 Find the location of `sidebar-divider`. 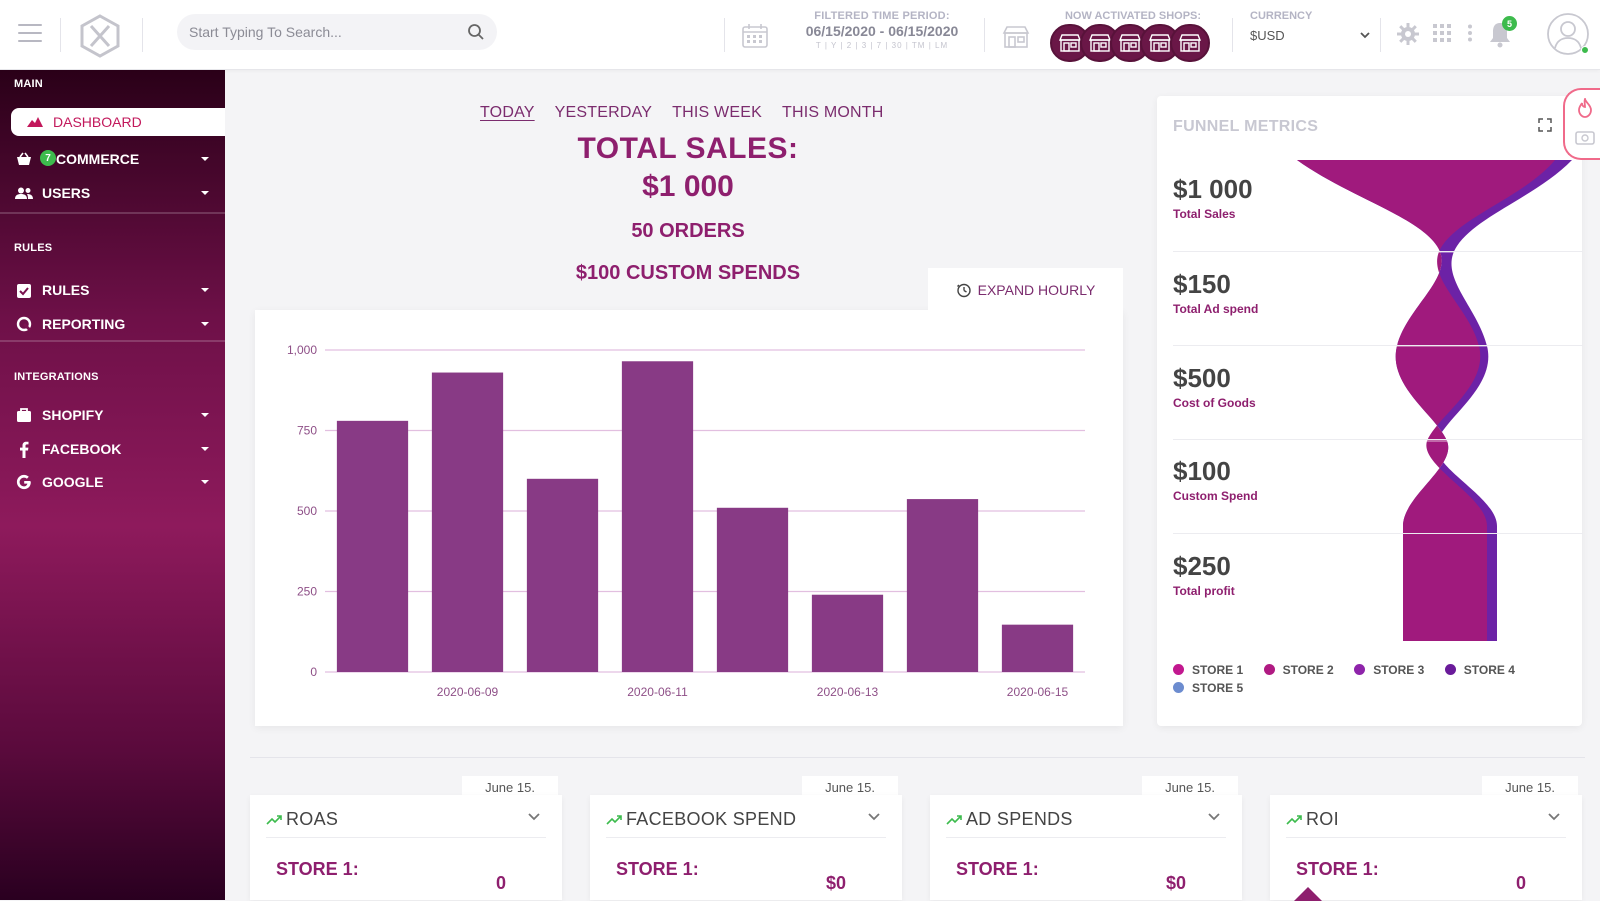

sidebar-divider is located at coordinates (112, 341).